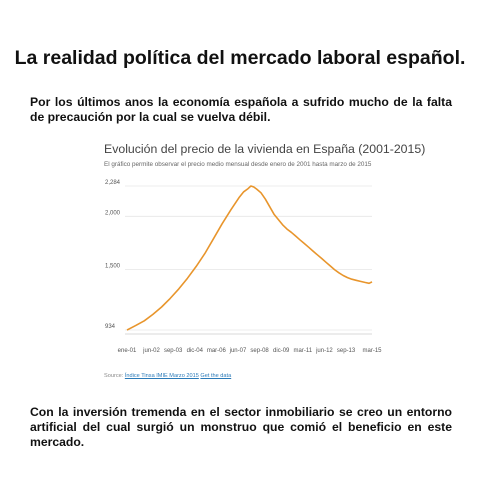 The image size is (480, 480). I want to click on y-tick-label: 2,284, so click(113, 183).